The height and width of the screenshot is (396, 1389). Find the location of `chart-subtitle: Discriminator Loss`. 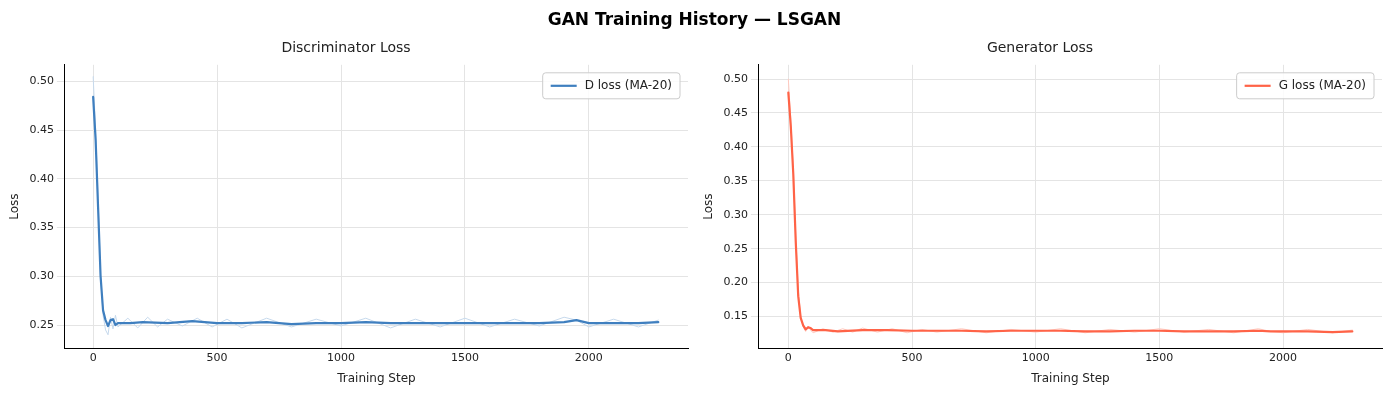

chart-subtitle: Discriminator Loss is located at coordinates (346, 47).